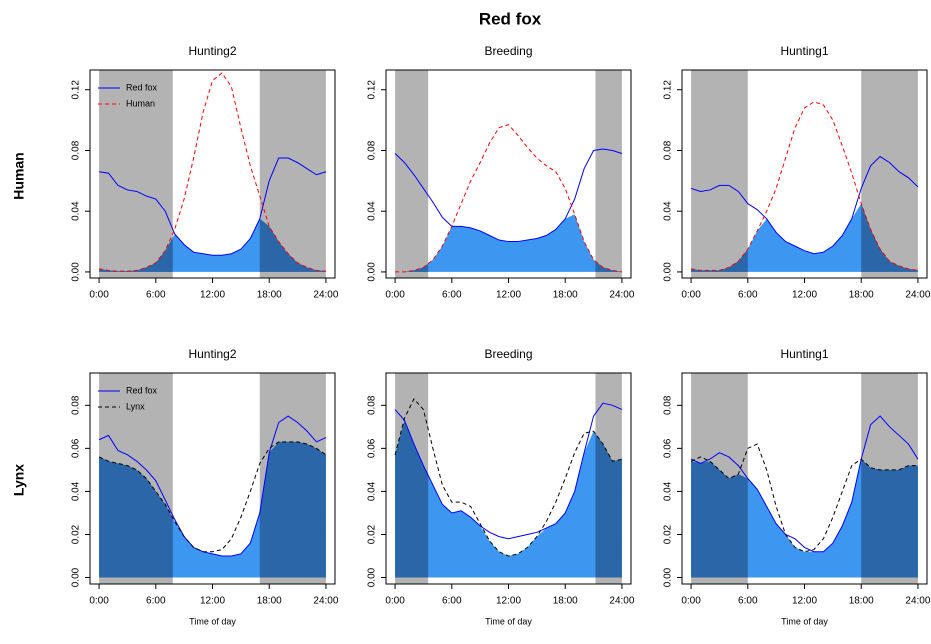 Image resolution: width=931 pixels, height=644 pixels. What do you see at coordinates (19, 175) in the screenshot?
I see `row-label: Human` at bounding box center [19, 175].